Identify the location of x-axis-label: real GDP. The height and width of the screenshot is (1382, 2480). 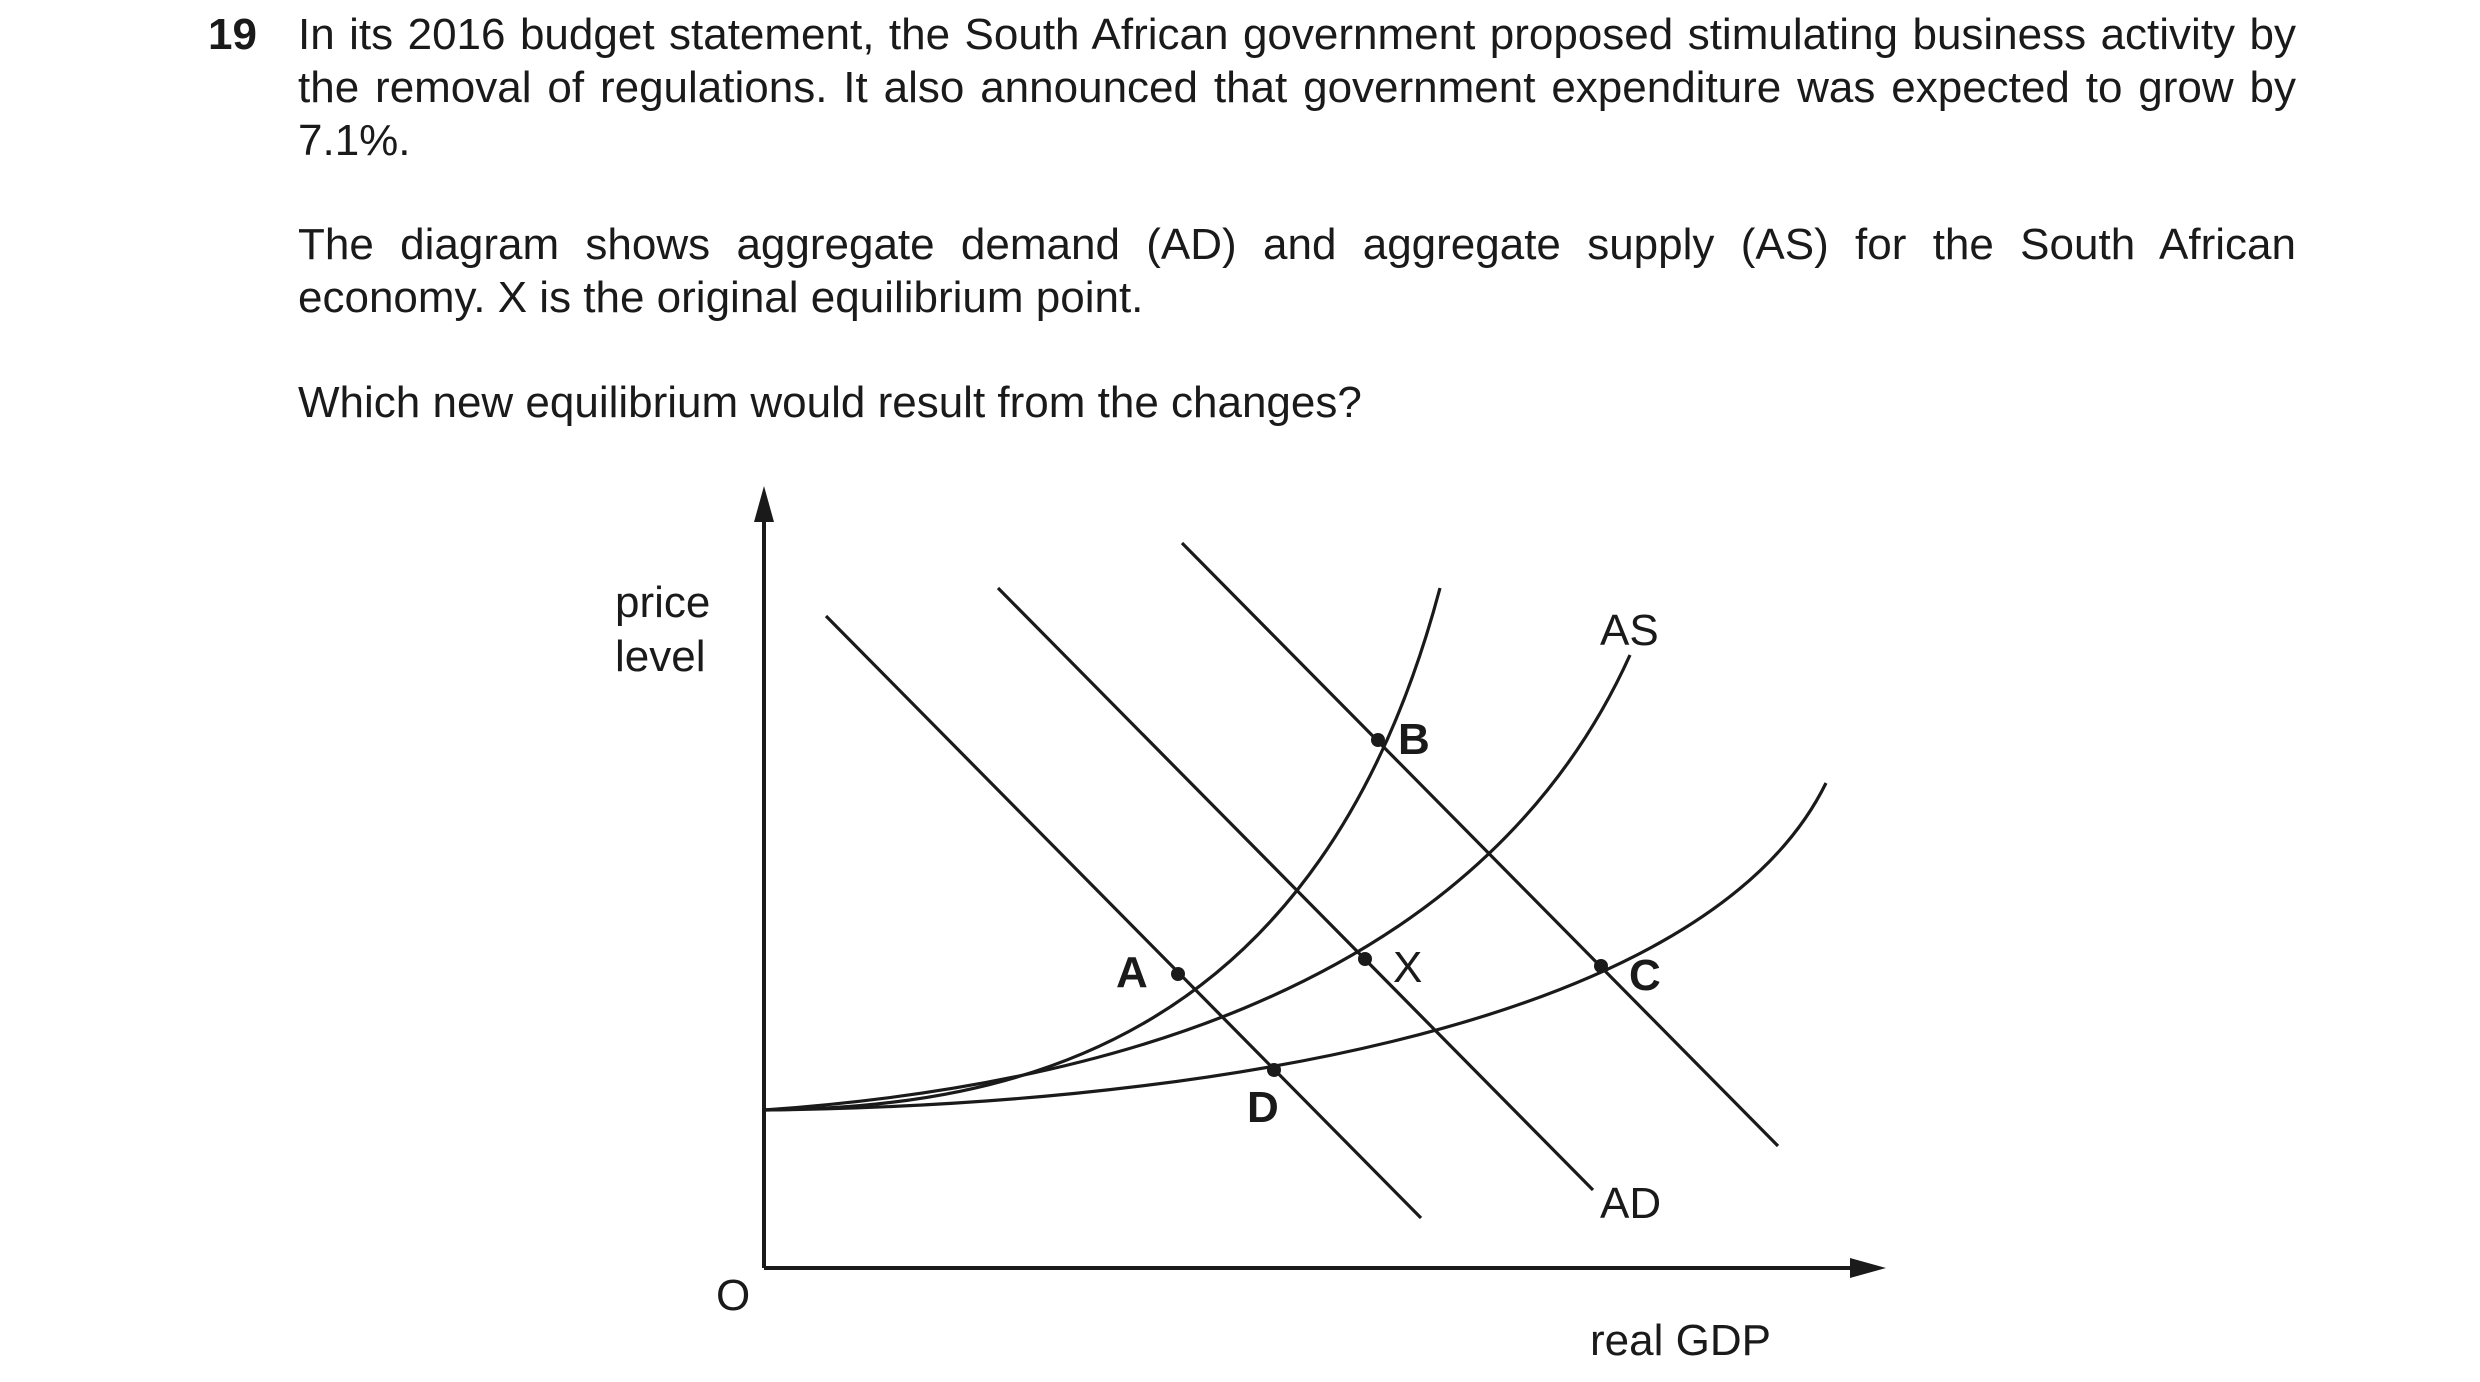
(1680, 1340).